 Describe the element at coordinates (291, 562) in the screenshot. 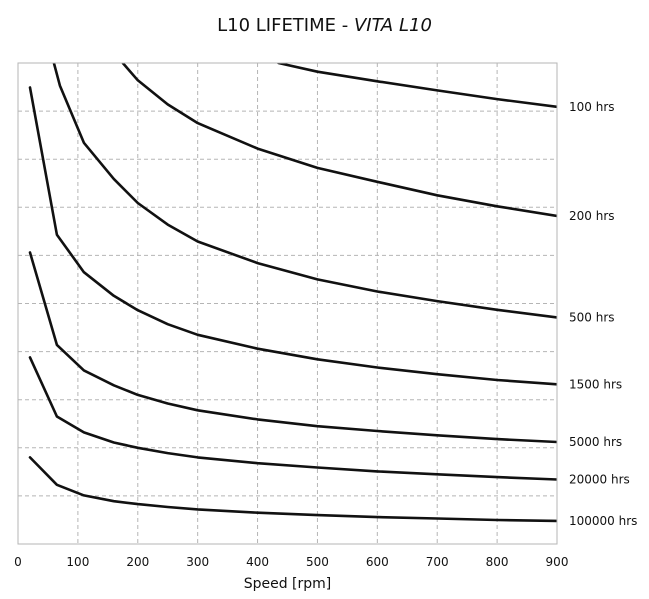

I see `x-axis-ticks: 0 100 200 300 400 500 600 700 800 900` at that location.